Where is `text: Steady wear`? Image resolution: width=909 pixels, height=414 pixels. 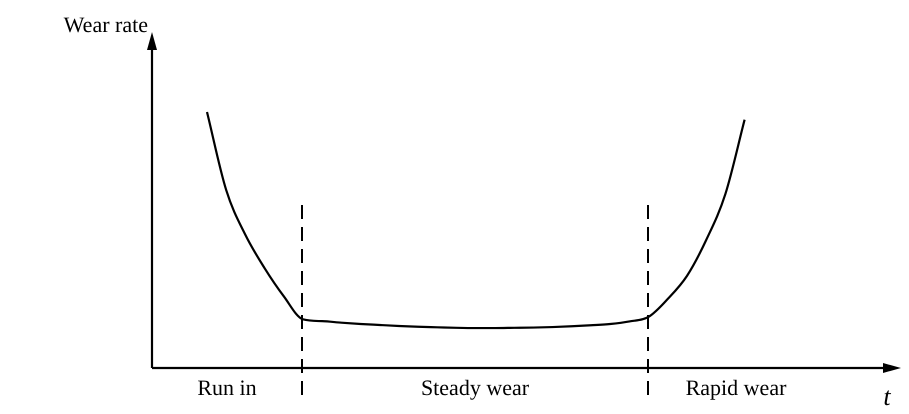
text: Steady wear is located at coordinates (475, 387).